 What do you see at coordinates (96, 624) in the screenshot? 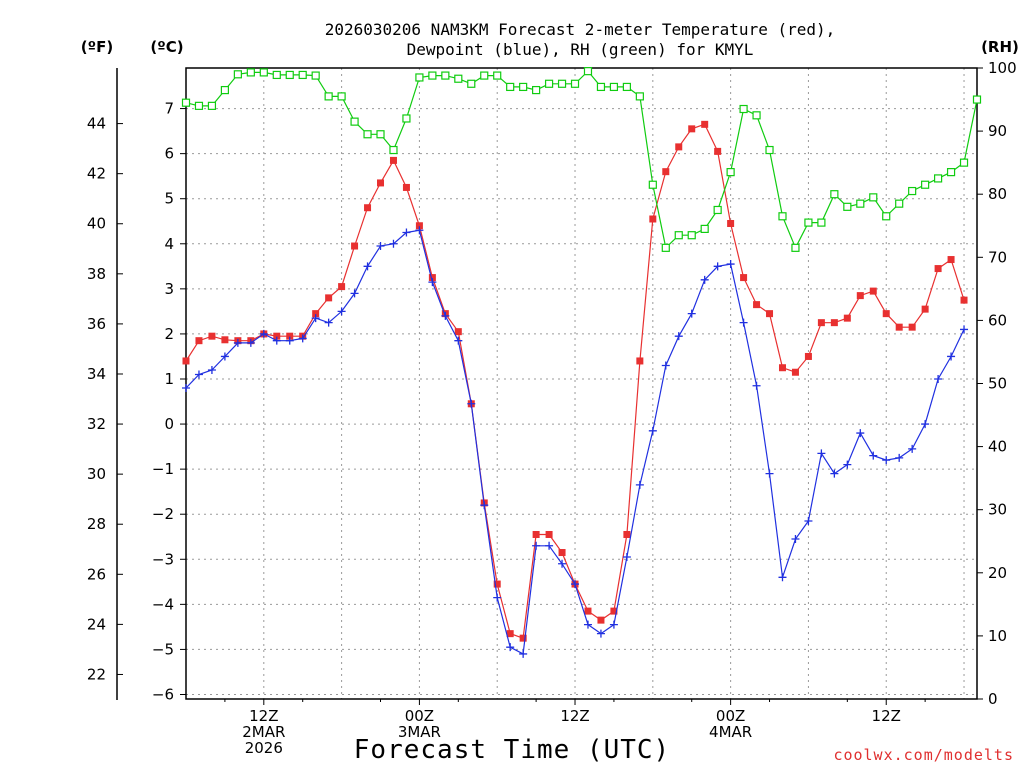
I see `fahrenheit-tick-label: 24` at bounding box center [96, 624].